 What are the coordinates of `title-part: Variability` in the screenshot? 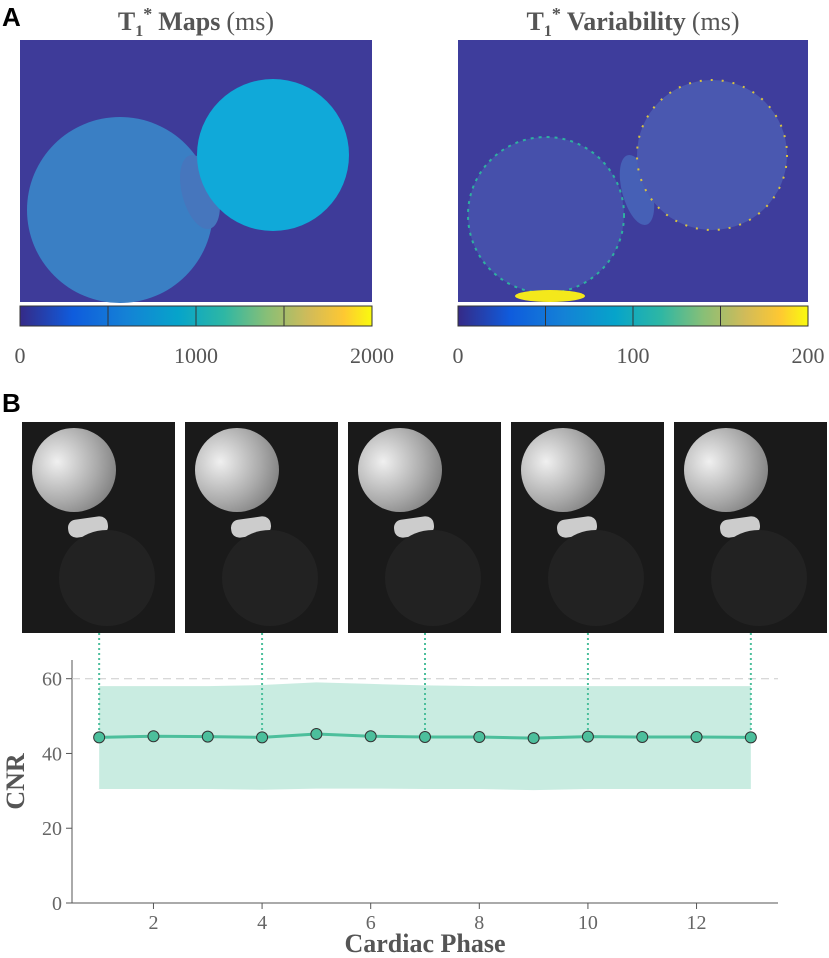 It's located at (626, 21).